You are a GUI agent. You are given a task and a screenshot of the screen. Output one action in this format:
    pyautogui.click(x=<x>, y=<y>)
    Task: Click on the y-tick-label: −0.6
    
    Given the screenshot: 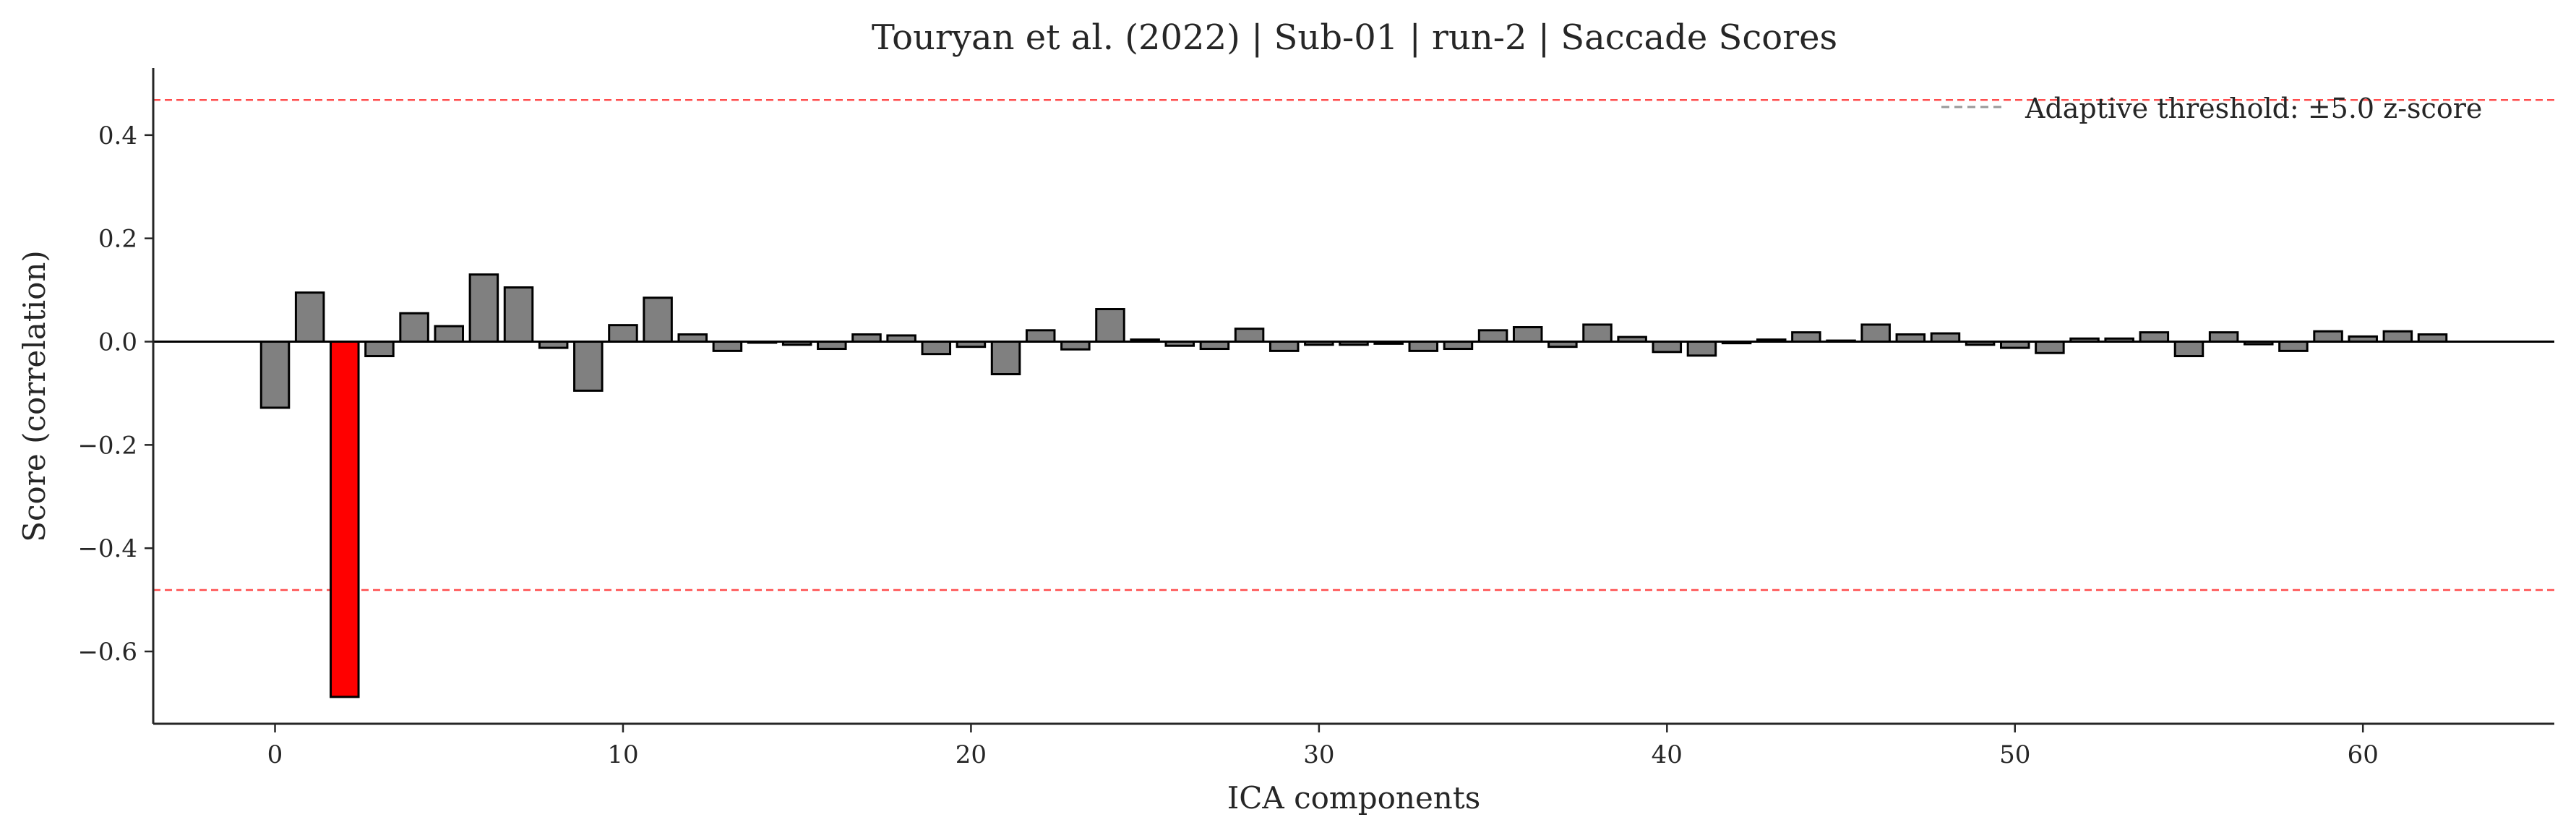 What is the action you would take?
    pyautogui.click(x=107, y=652)
    